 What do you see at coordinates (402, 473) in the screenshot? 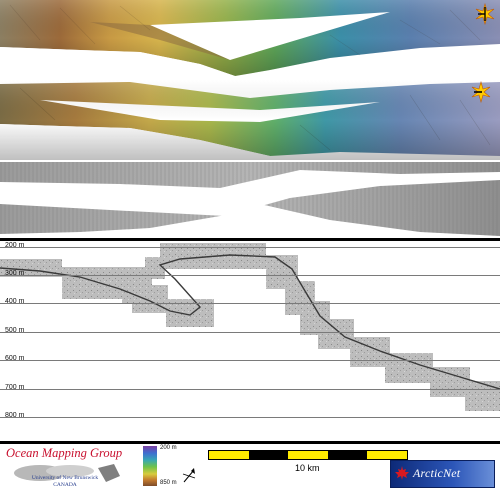
I see `maple-leaf-icon` at bounding box center [402, 473].